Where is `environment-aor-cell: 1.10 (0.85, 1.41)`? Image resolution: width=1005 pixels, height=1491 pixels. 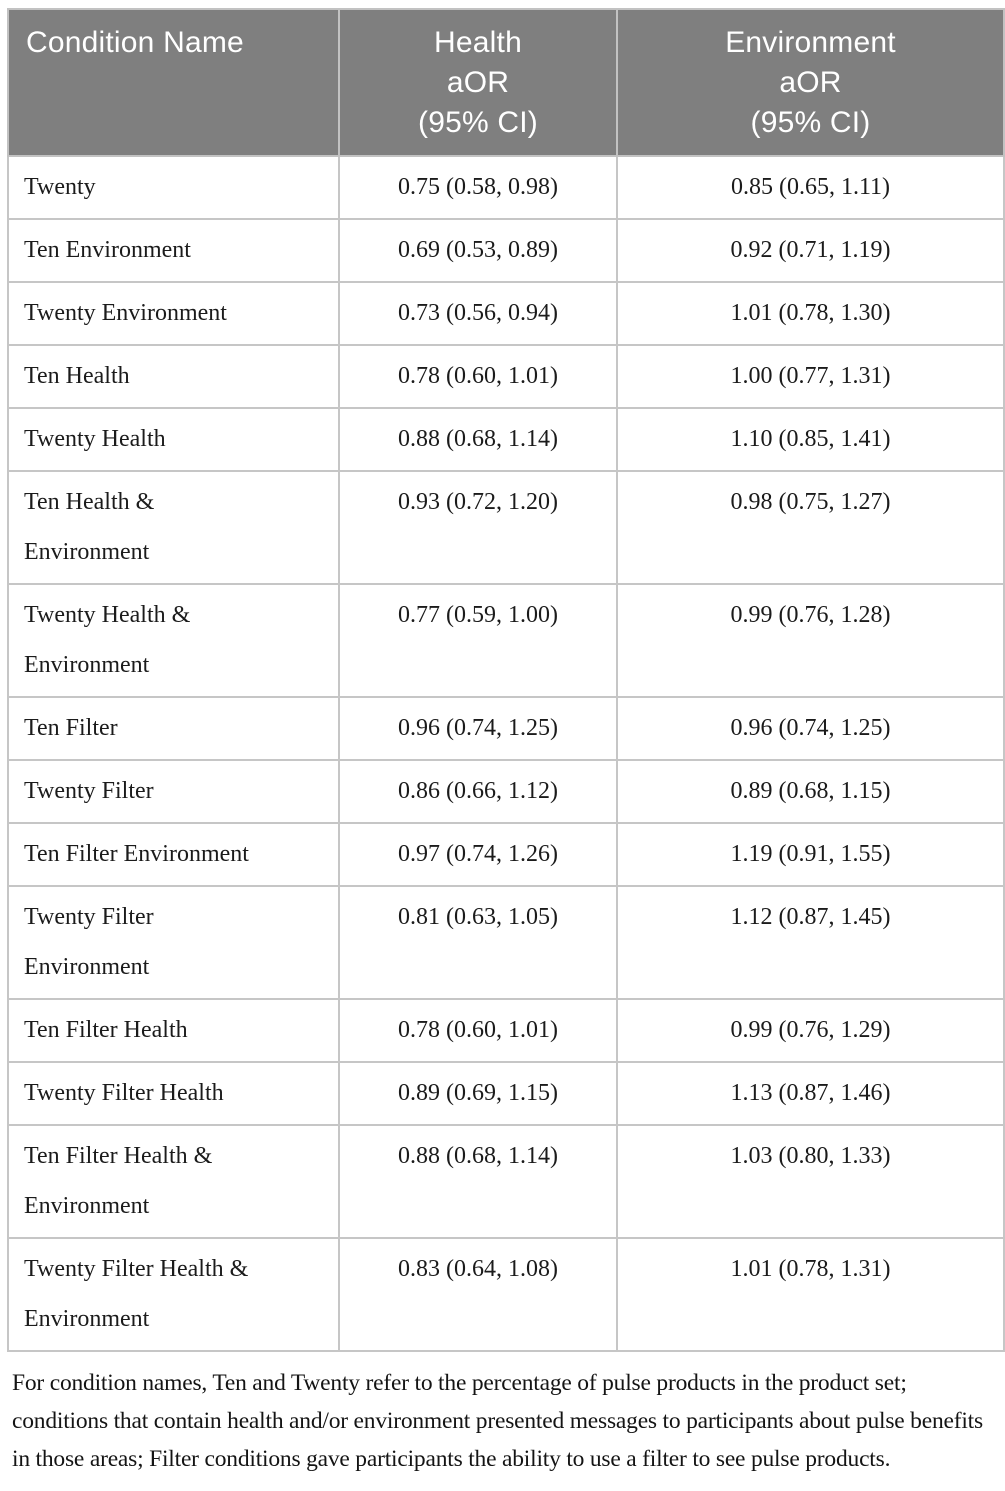
environment-aor-cell: 1.10 (0.85, 1.41) is located at coordinates (810, 439).